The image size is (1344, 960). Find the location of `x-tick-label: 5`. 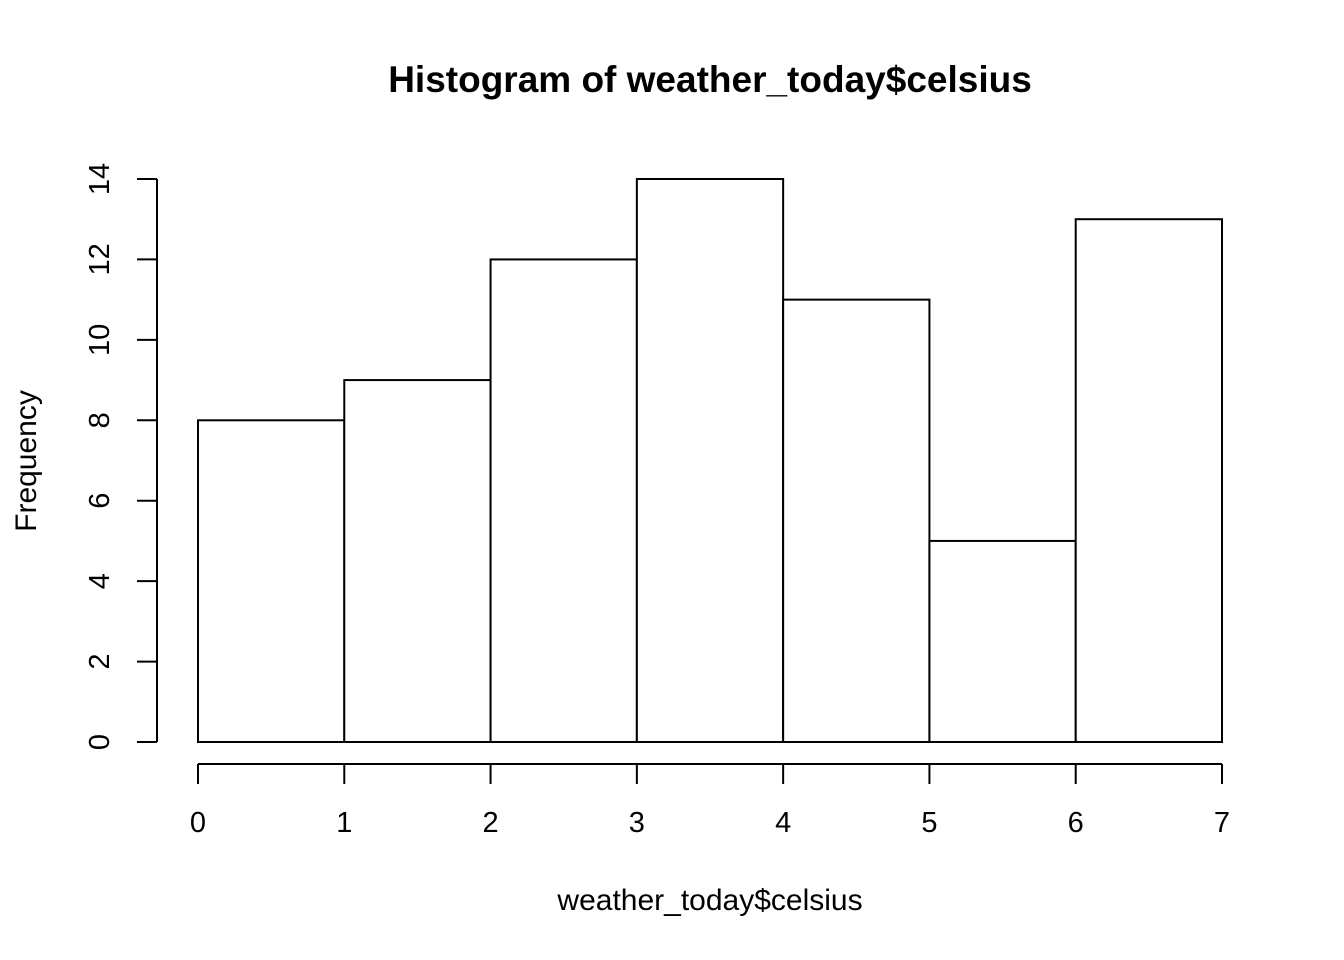

x-tick-label: 5 is located at coordinates (929, 823).